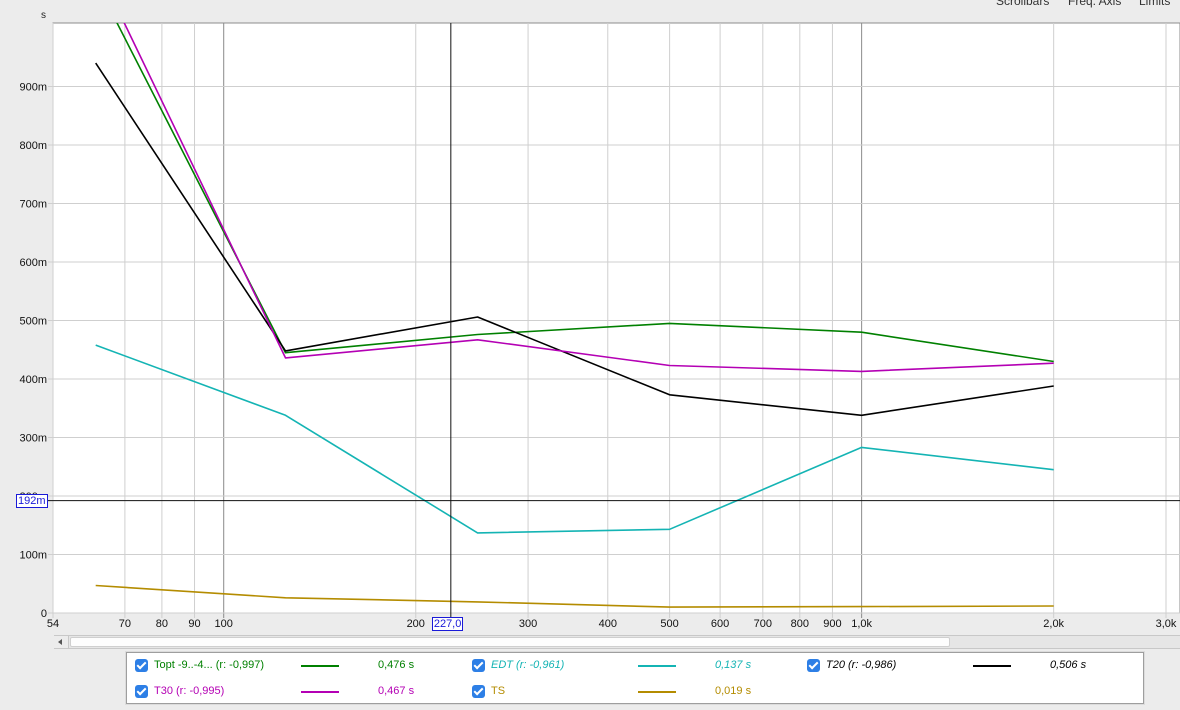 This screenshot has width=1180, height=710. I want to click on cursor-y-readout: 192m, so click(32, 500).